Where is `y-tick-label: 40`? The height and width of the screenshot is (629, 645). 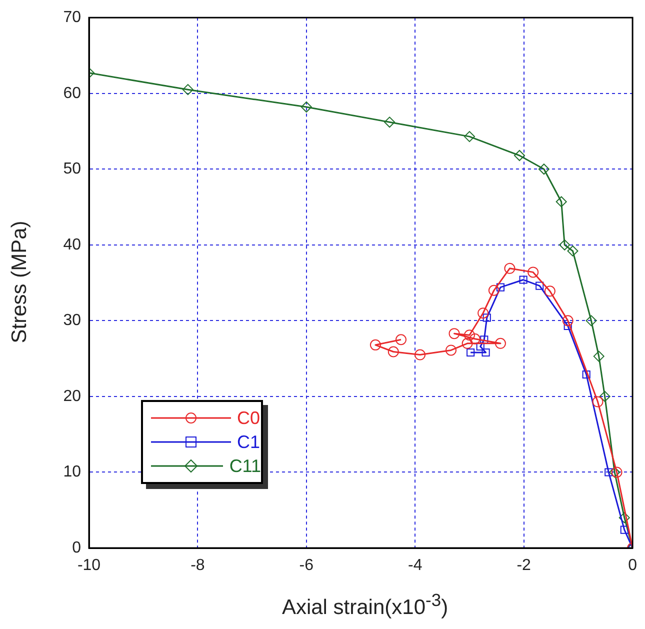
y-tick-label: 40 is located at coordinates (72, 245).